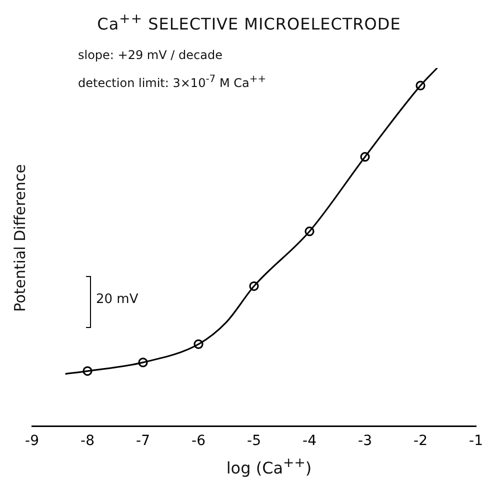 The width and height of the screenshot is (498, 492). Describe the element at coordinates (199, 441) in the screenshot. I see `x-tick-label: -6` at that location.